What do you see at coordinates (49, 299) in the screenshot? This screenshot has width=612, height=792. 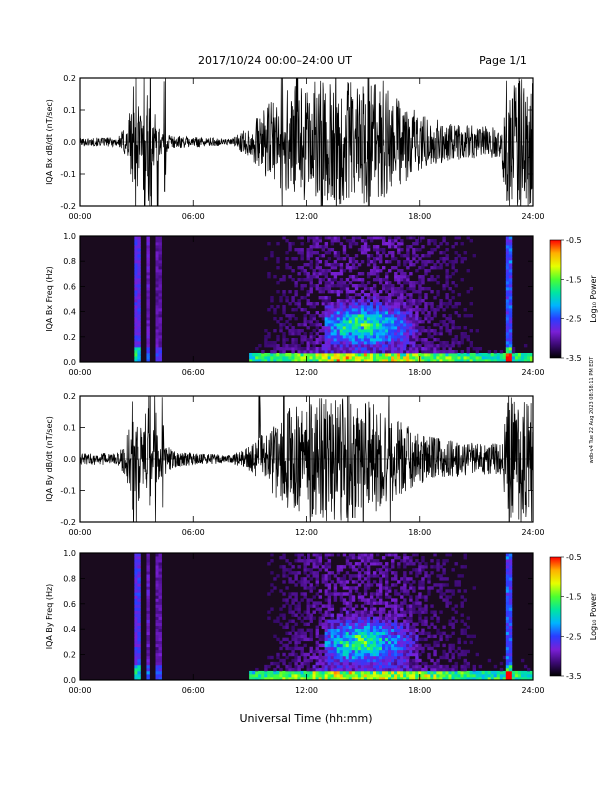 I see `y-axis-label: IQA Bx Freq (Hz)` at bounding box center [49, 299].